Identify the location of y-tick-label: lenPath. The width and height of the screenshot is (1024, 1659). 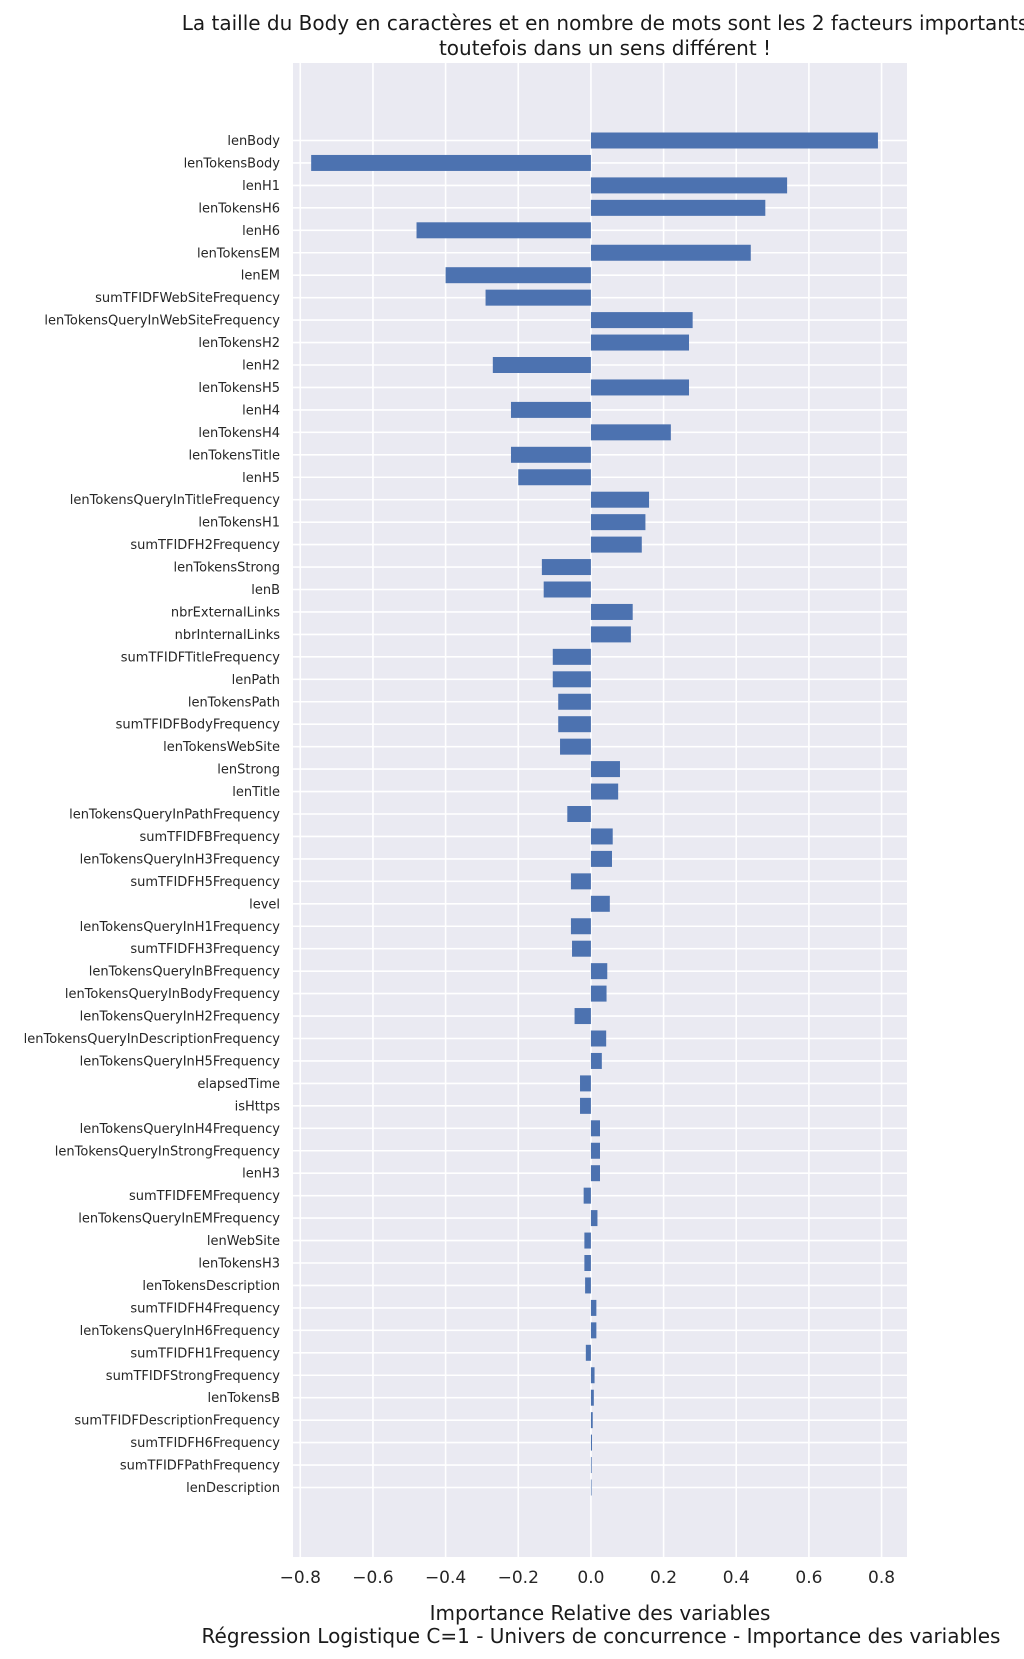
(256, 680).